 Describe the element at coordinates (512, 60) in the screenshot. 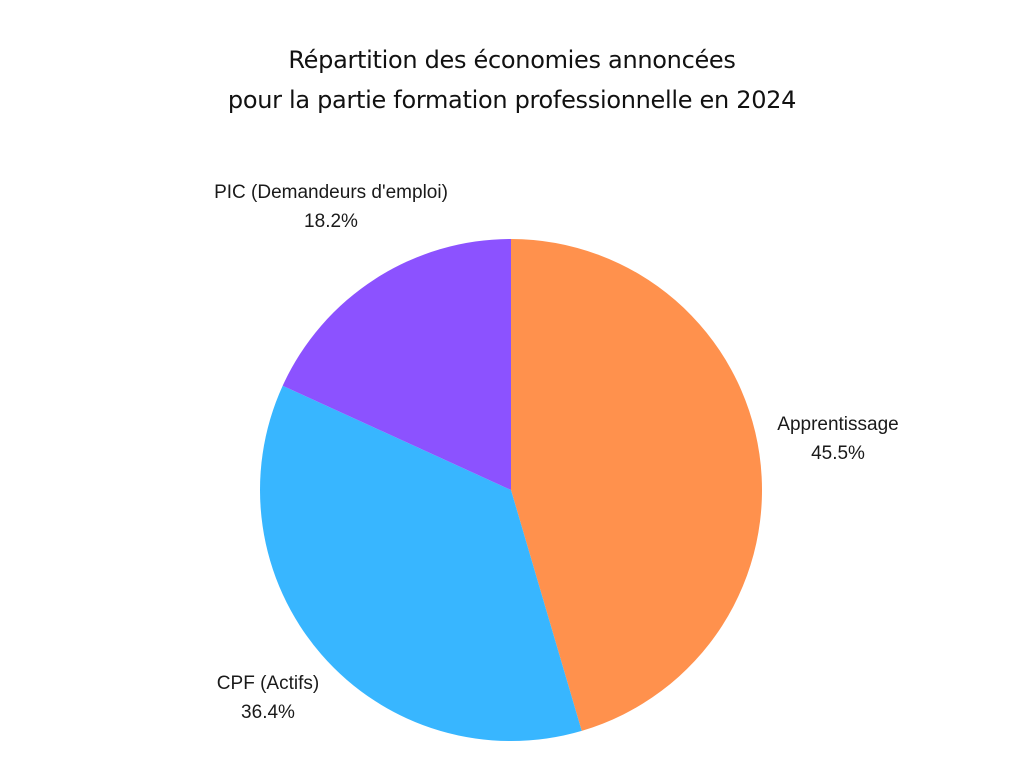

I see `chart-title-line-1: Répartition des économies annoncées` at that location.